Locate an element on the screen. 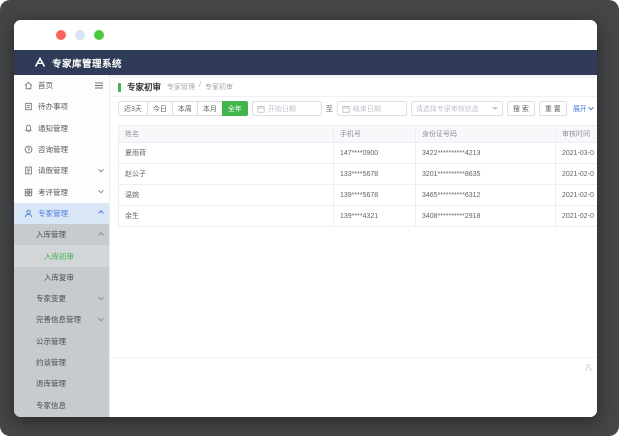  col-id-number: 身份证号码 is located at coordinates (485, 134).